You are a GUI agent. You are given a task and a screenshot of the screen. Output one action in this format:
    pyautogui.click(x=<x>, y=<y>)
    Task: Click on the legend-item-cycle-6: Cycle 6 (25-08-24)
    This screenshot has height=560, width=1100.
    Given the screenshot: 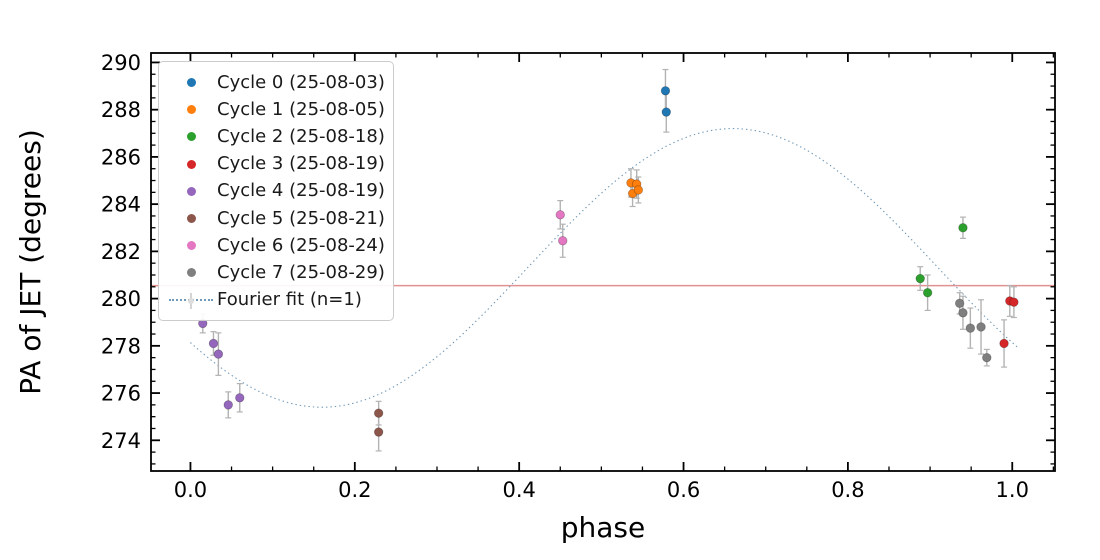 What is the action you would take?
    pyautogui.click(x=276, y=245)
    